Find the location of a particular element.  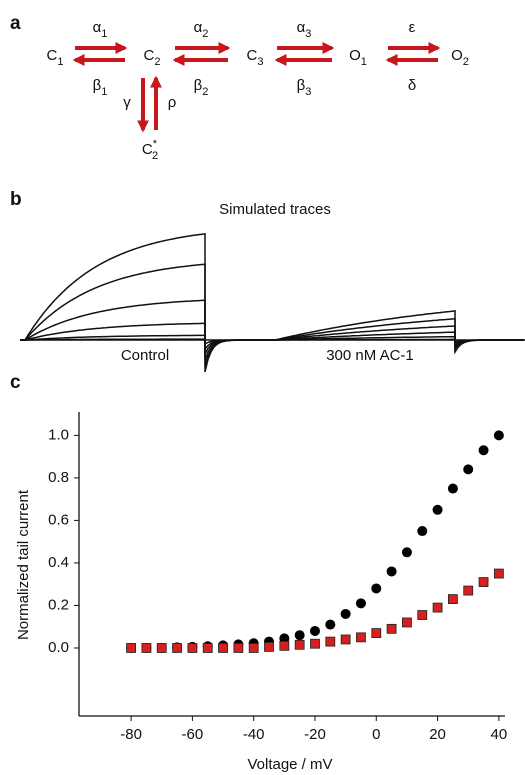

rate-constant: α2 is located at coordinates (201, 29).